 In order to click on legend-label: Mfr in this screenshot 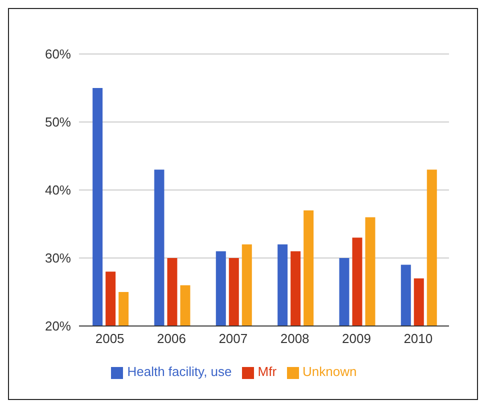, I will do `click(267, 371)`.